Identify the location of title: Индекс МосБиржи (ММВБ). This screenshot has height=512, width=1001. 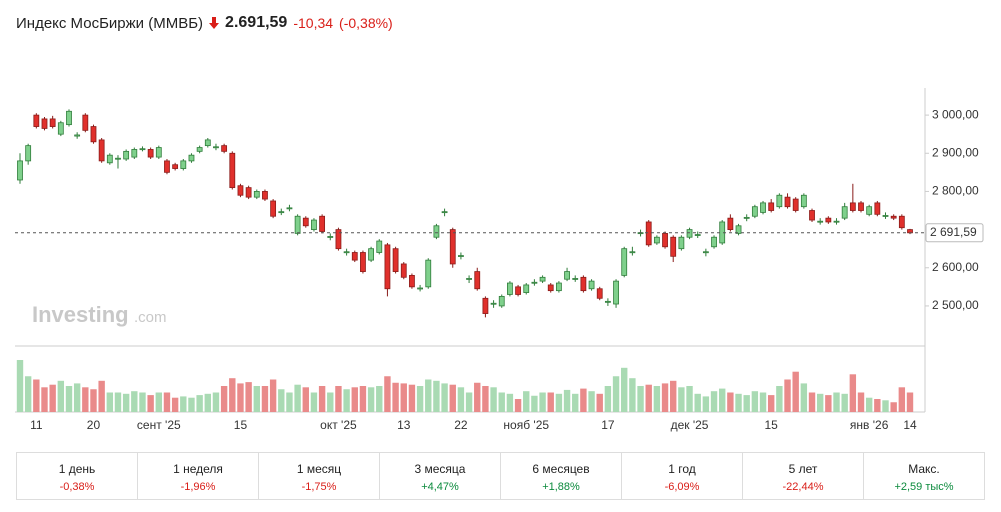
(110, 23).